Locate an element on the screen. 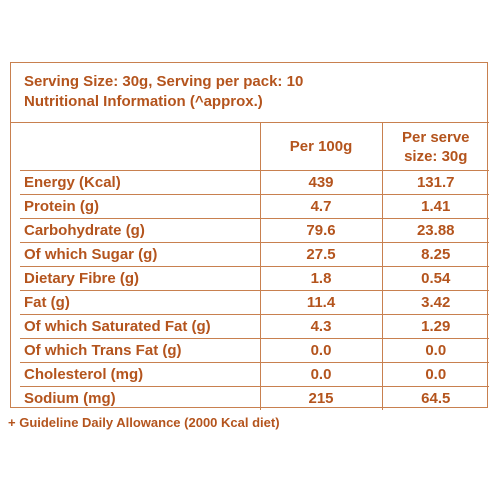 This screenshot has height=500, width=500. per-serve-column-header: Per serve size: 30g is located at coordinates (435, 146).